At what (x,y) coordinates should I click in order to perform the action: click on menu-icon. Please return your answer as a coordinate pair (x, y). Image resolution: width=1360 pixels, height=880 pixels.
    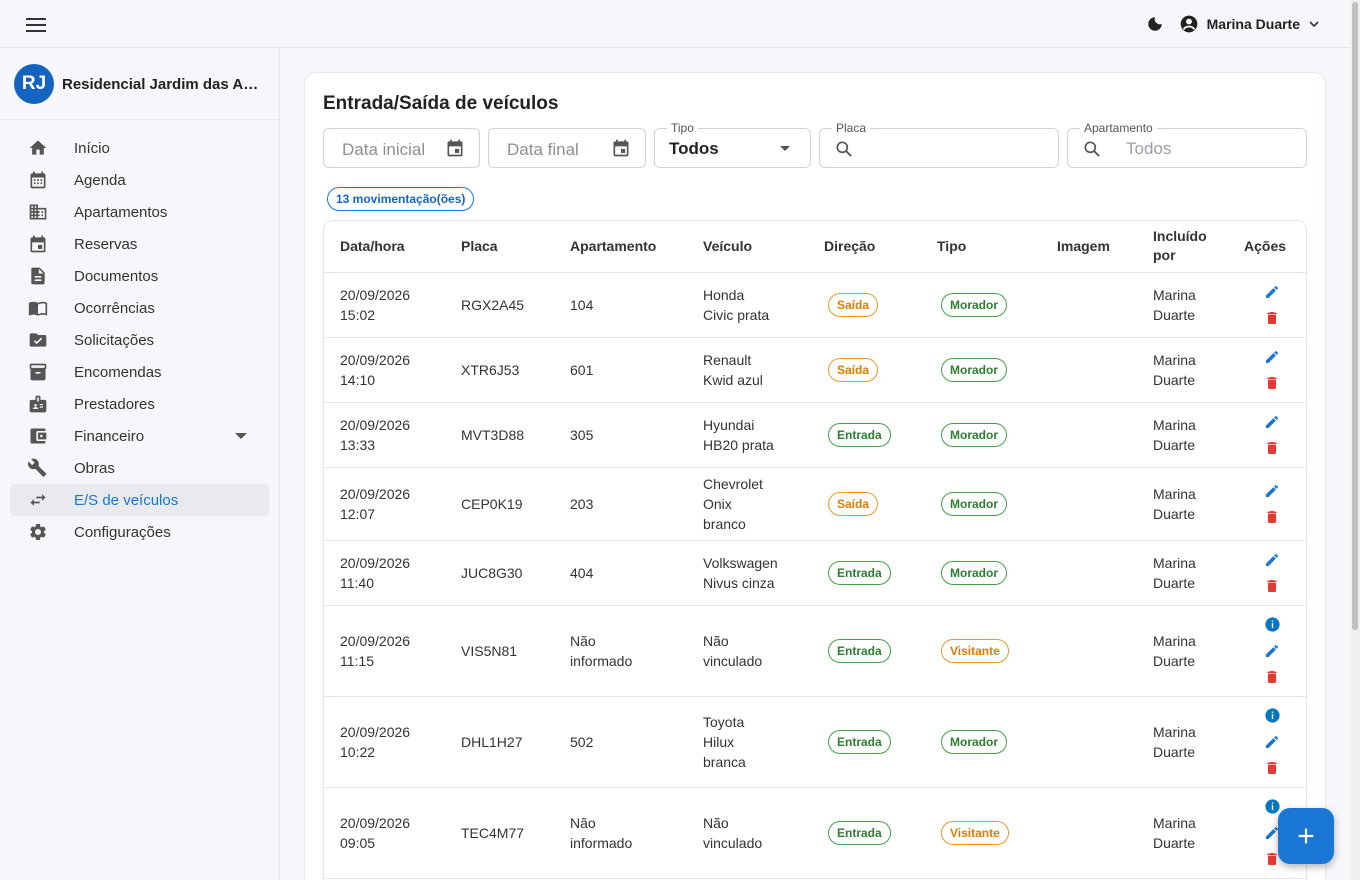
    Looking at the image, I should click on (36, 24).